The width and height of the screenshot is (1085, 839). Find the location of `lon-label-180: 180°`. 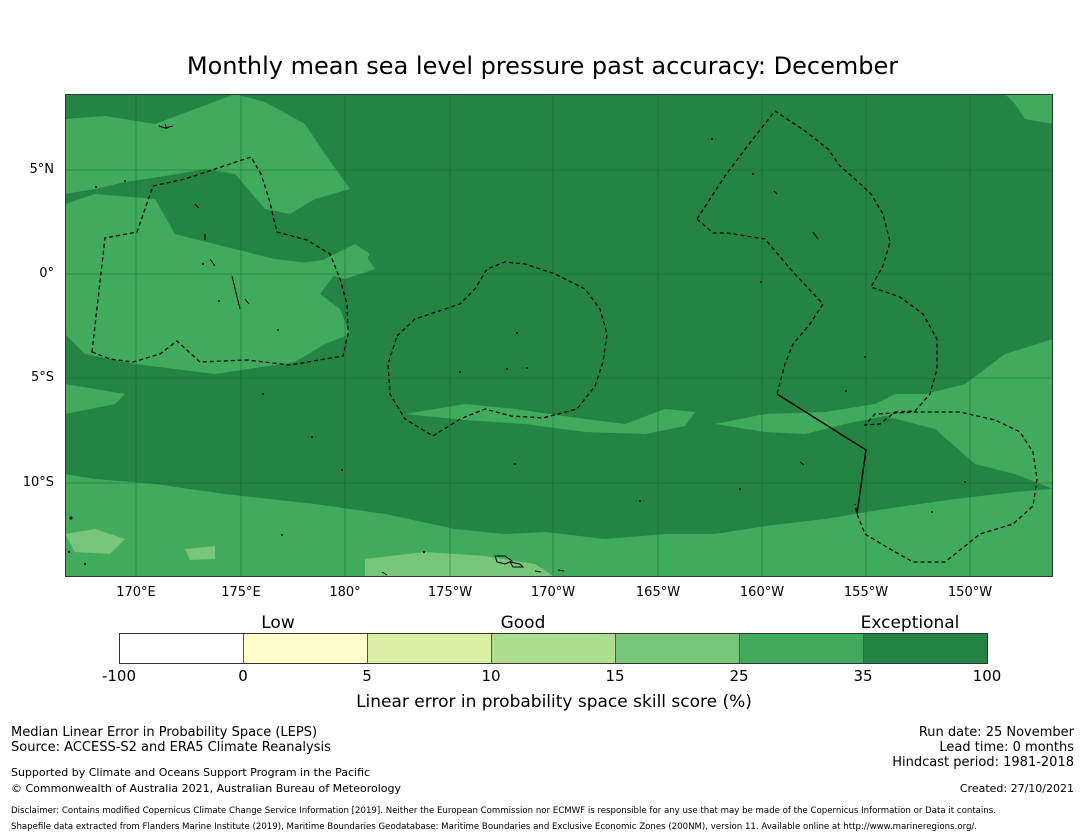

lon-label-180: 180° is located at coordinates (345, 592).